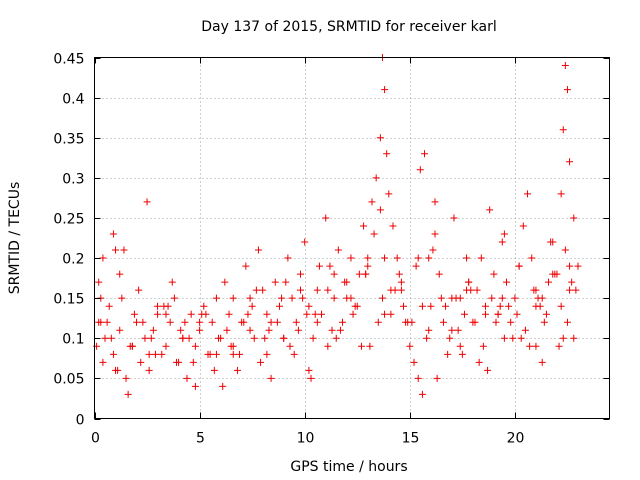 The width and height of the screenshot is (640, 480). What do you see at coordinates (15, 238) in the screenshot?
I see `y-axis-label: SRMTID / TECUs` at bounding box center [15, 238].